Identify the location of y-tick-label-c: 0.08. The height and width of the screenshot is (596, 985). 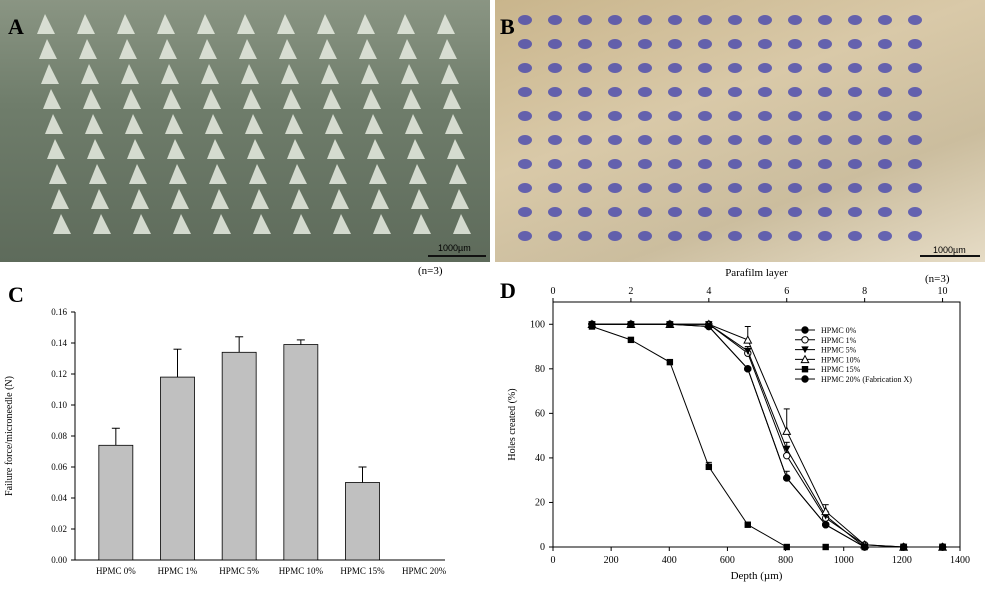
(59, 436).